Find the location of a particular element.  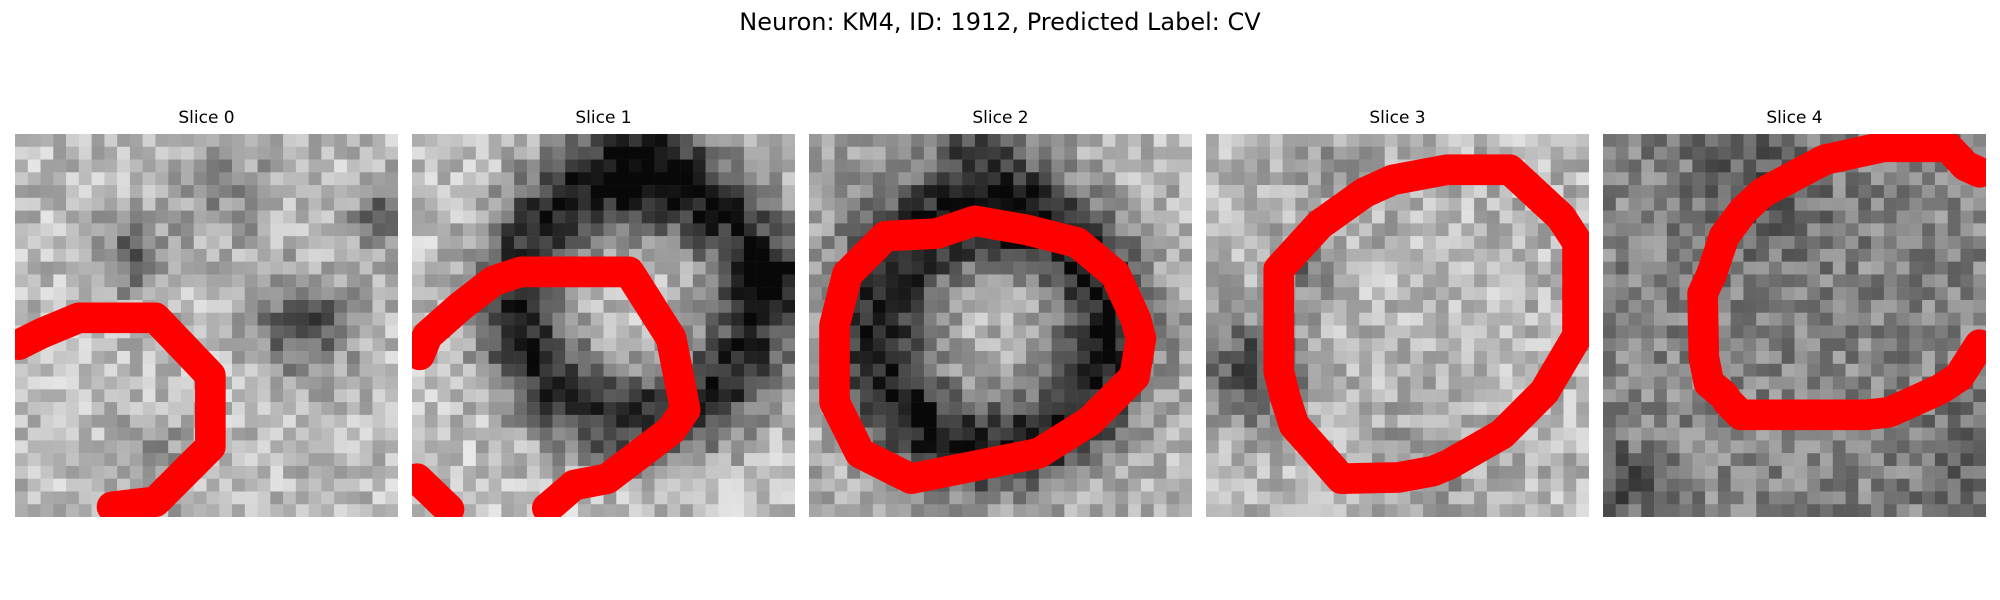

slice-title: Slice 4 is located at coordinates (1794, 118).